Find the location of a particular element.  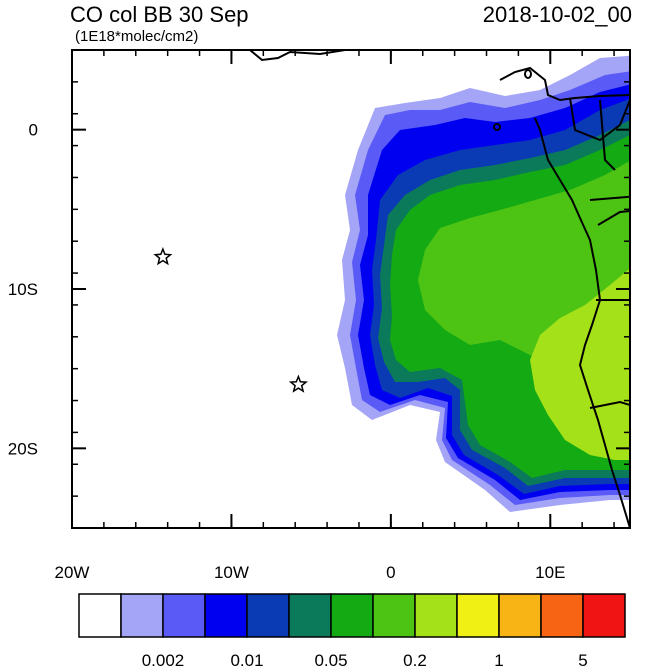

southwest-africa-coastline is located at coordinates (582, 322).